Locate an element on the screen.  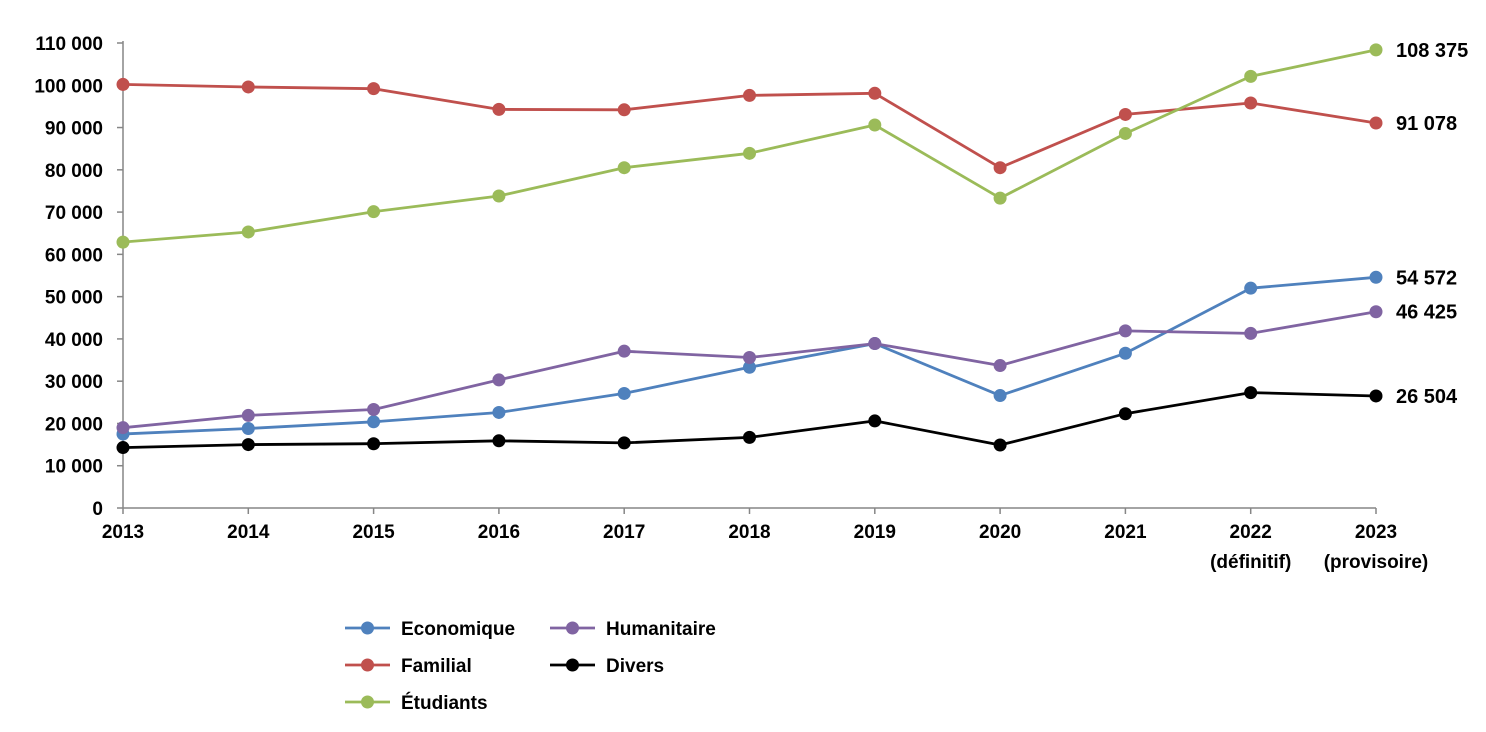
x-tick-label: 2016 is located at coordinates (499, 532).